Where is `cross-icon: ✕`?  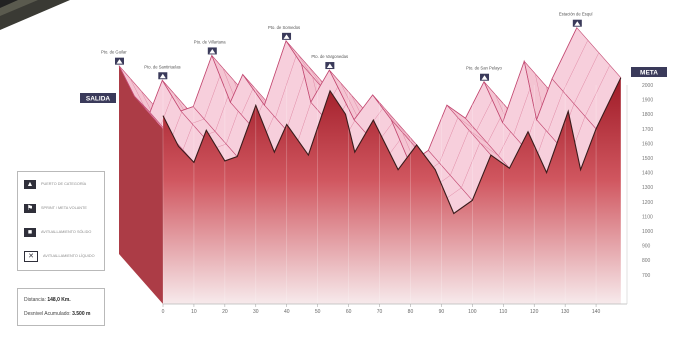
cross-icon: ✕ is located at coordinates (31, 256).